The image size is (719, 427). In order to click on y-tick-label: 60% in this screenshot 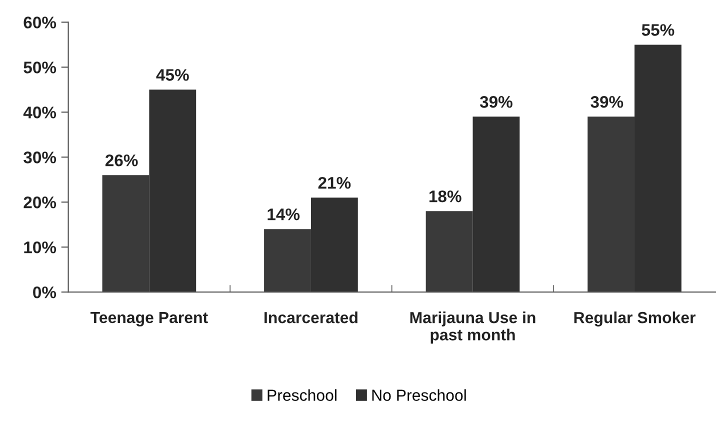, I will do `click(40, 22)`.